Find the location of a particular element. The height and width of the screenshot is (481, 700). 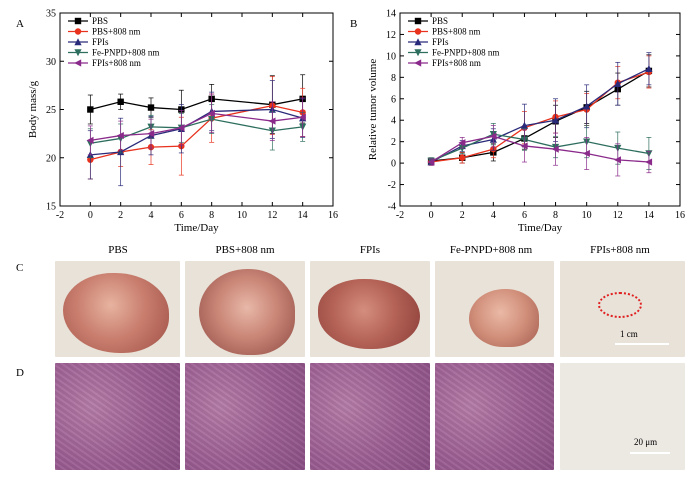

photo-title-pbs: PBS is located at coordinates (118, 250).